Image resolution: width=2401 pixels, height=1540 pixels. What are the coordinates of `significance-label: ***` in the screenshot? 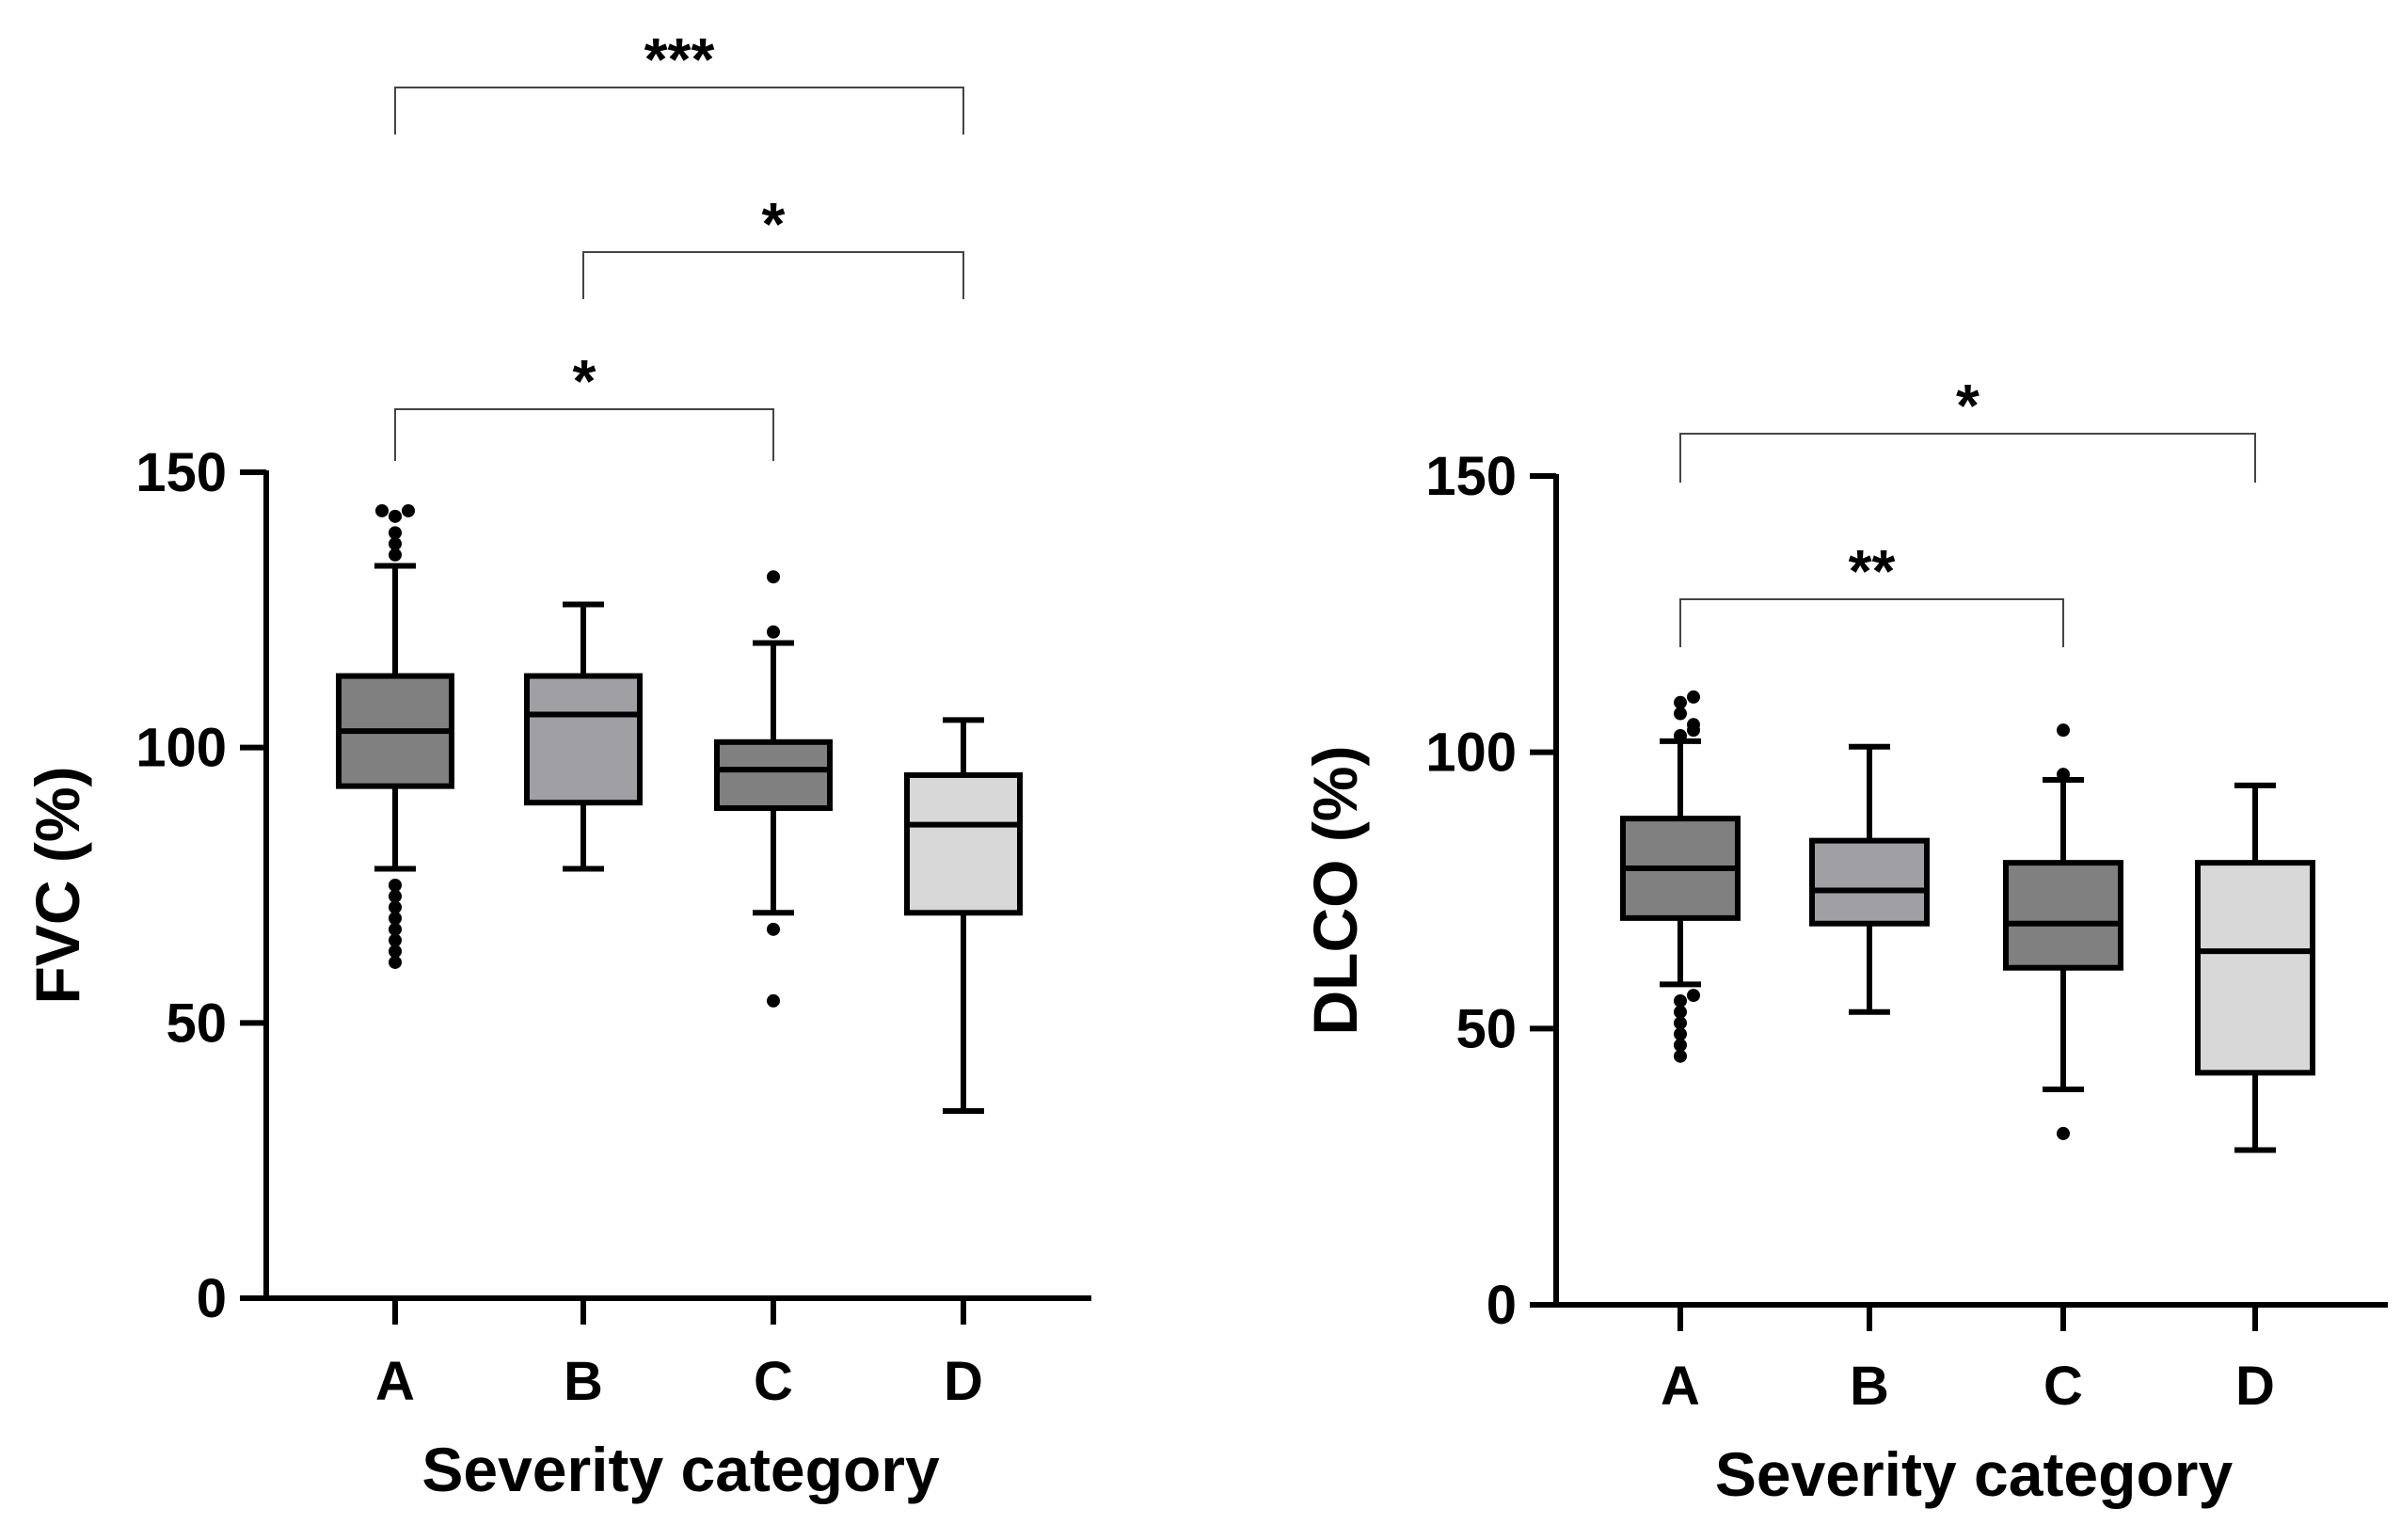 It's located at (679, 59).